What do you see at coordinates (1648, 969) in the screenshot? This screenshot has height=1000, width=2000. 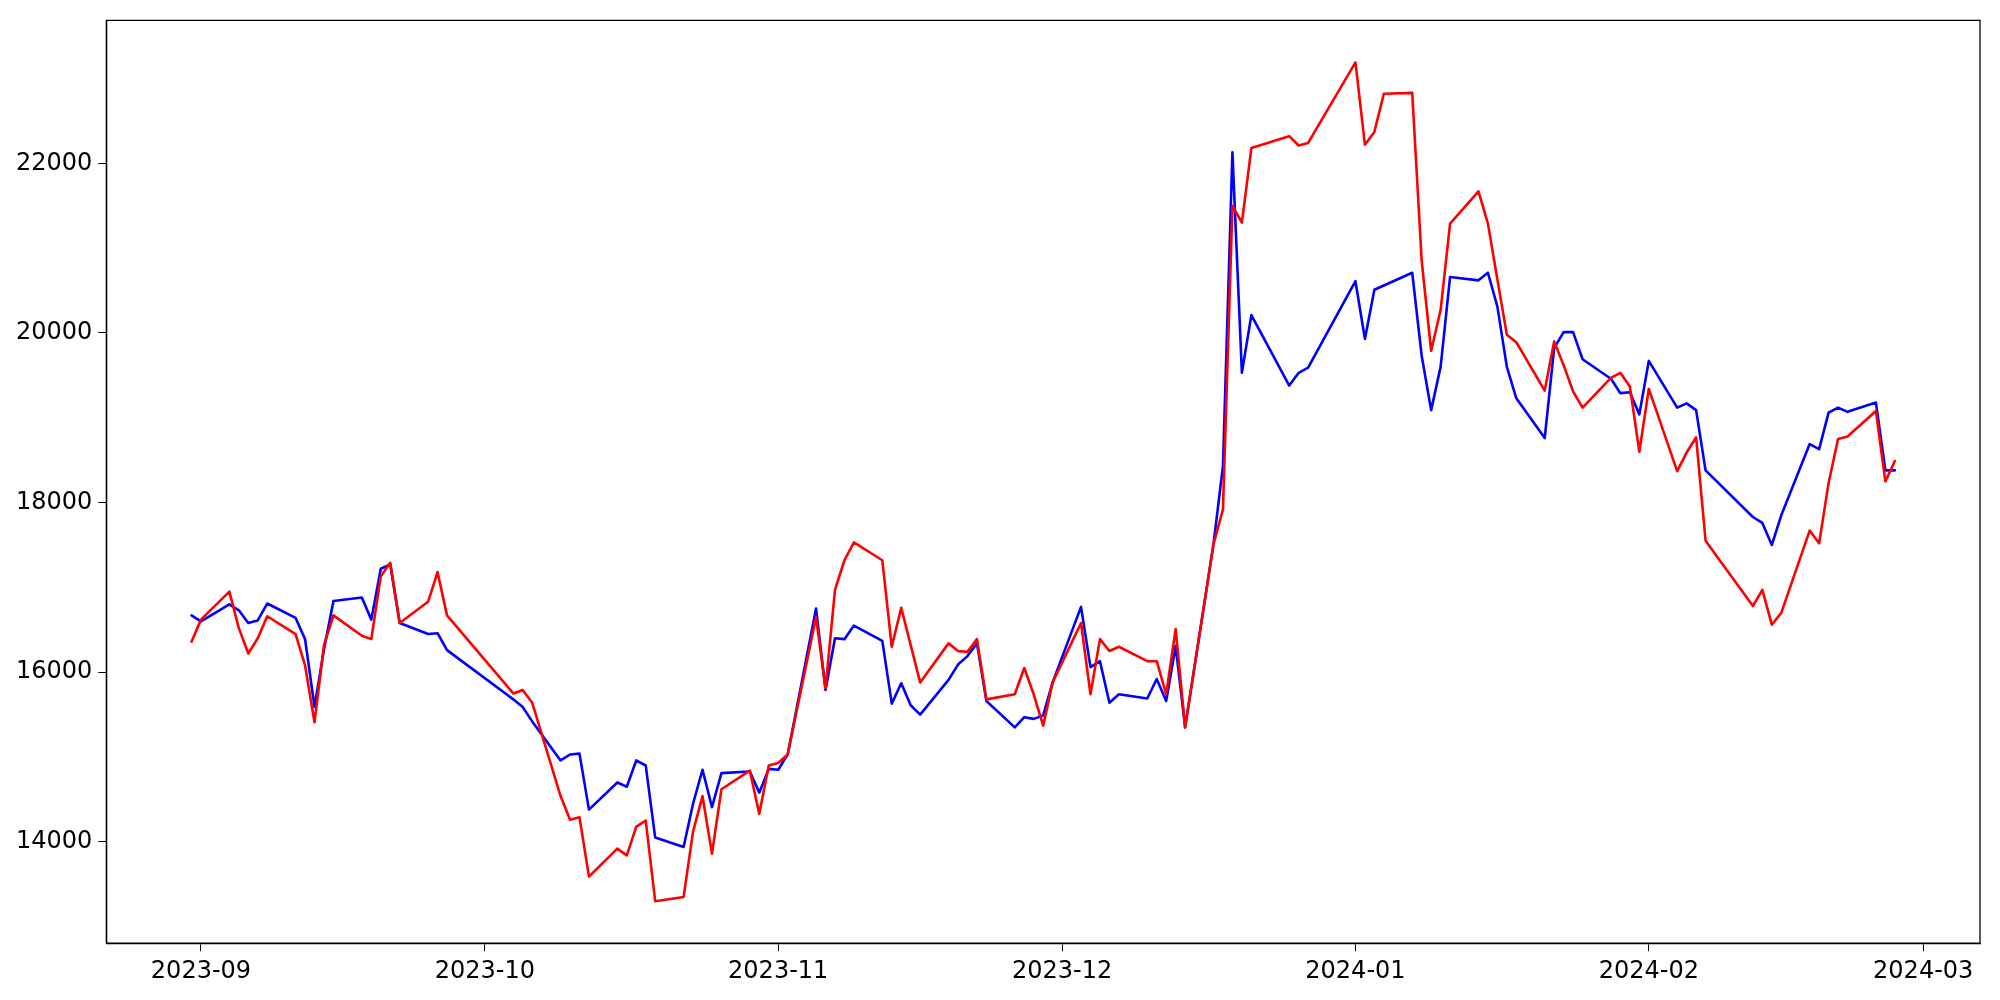 I see `x-tick-label: 2024-02` at bounding box center [1648, 969].